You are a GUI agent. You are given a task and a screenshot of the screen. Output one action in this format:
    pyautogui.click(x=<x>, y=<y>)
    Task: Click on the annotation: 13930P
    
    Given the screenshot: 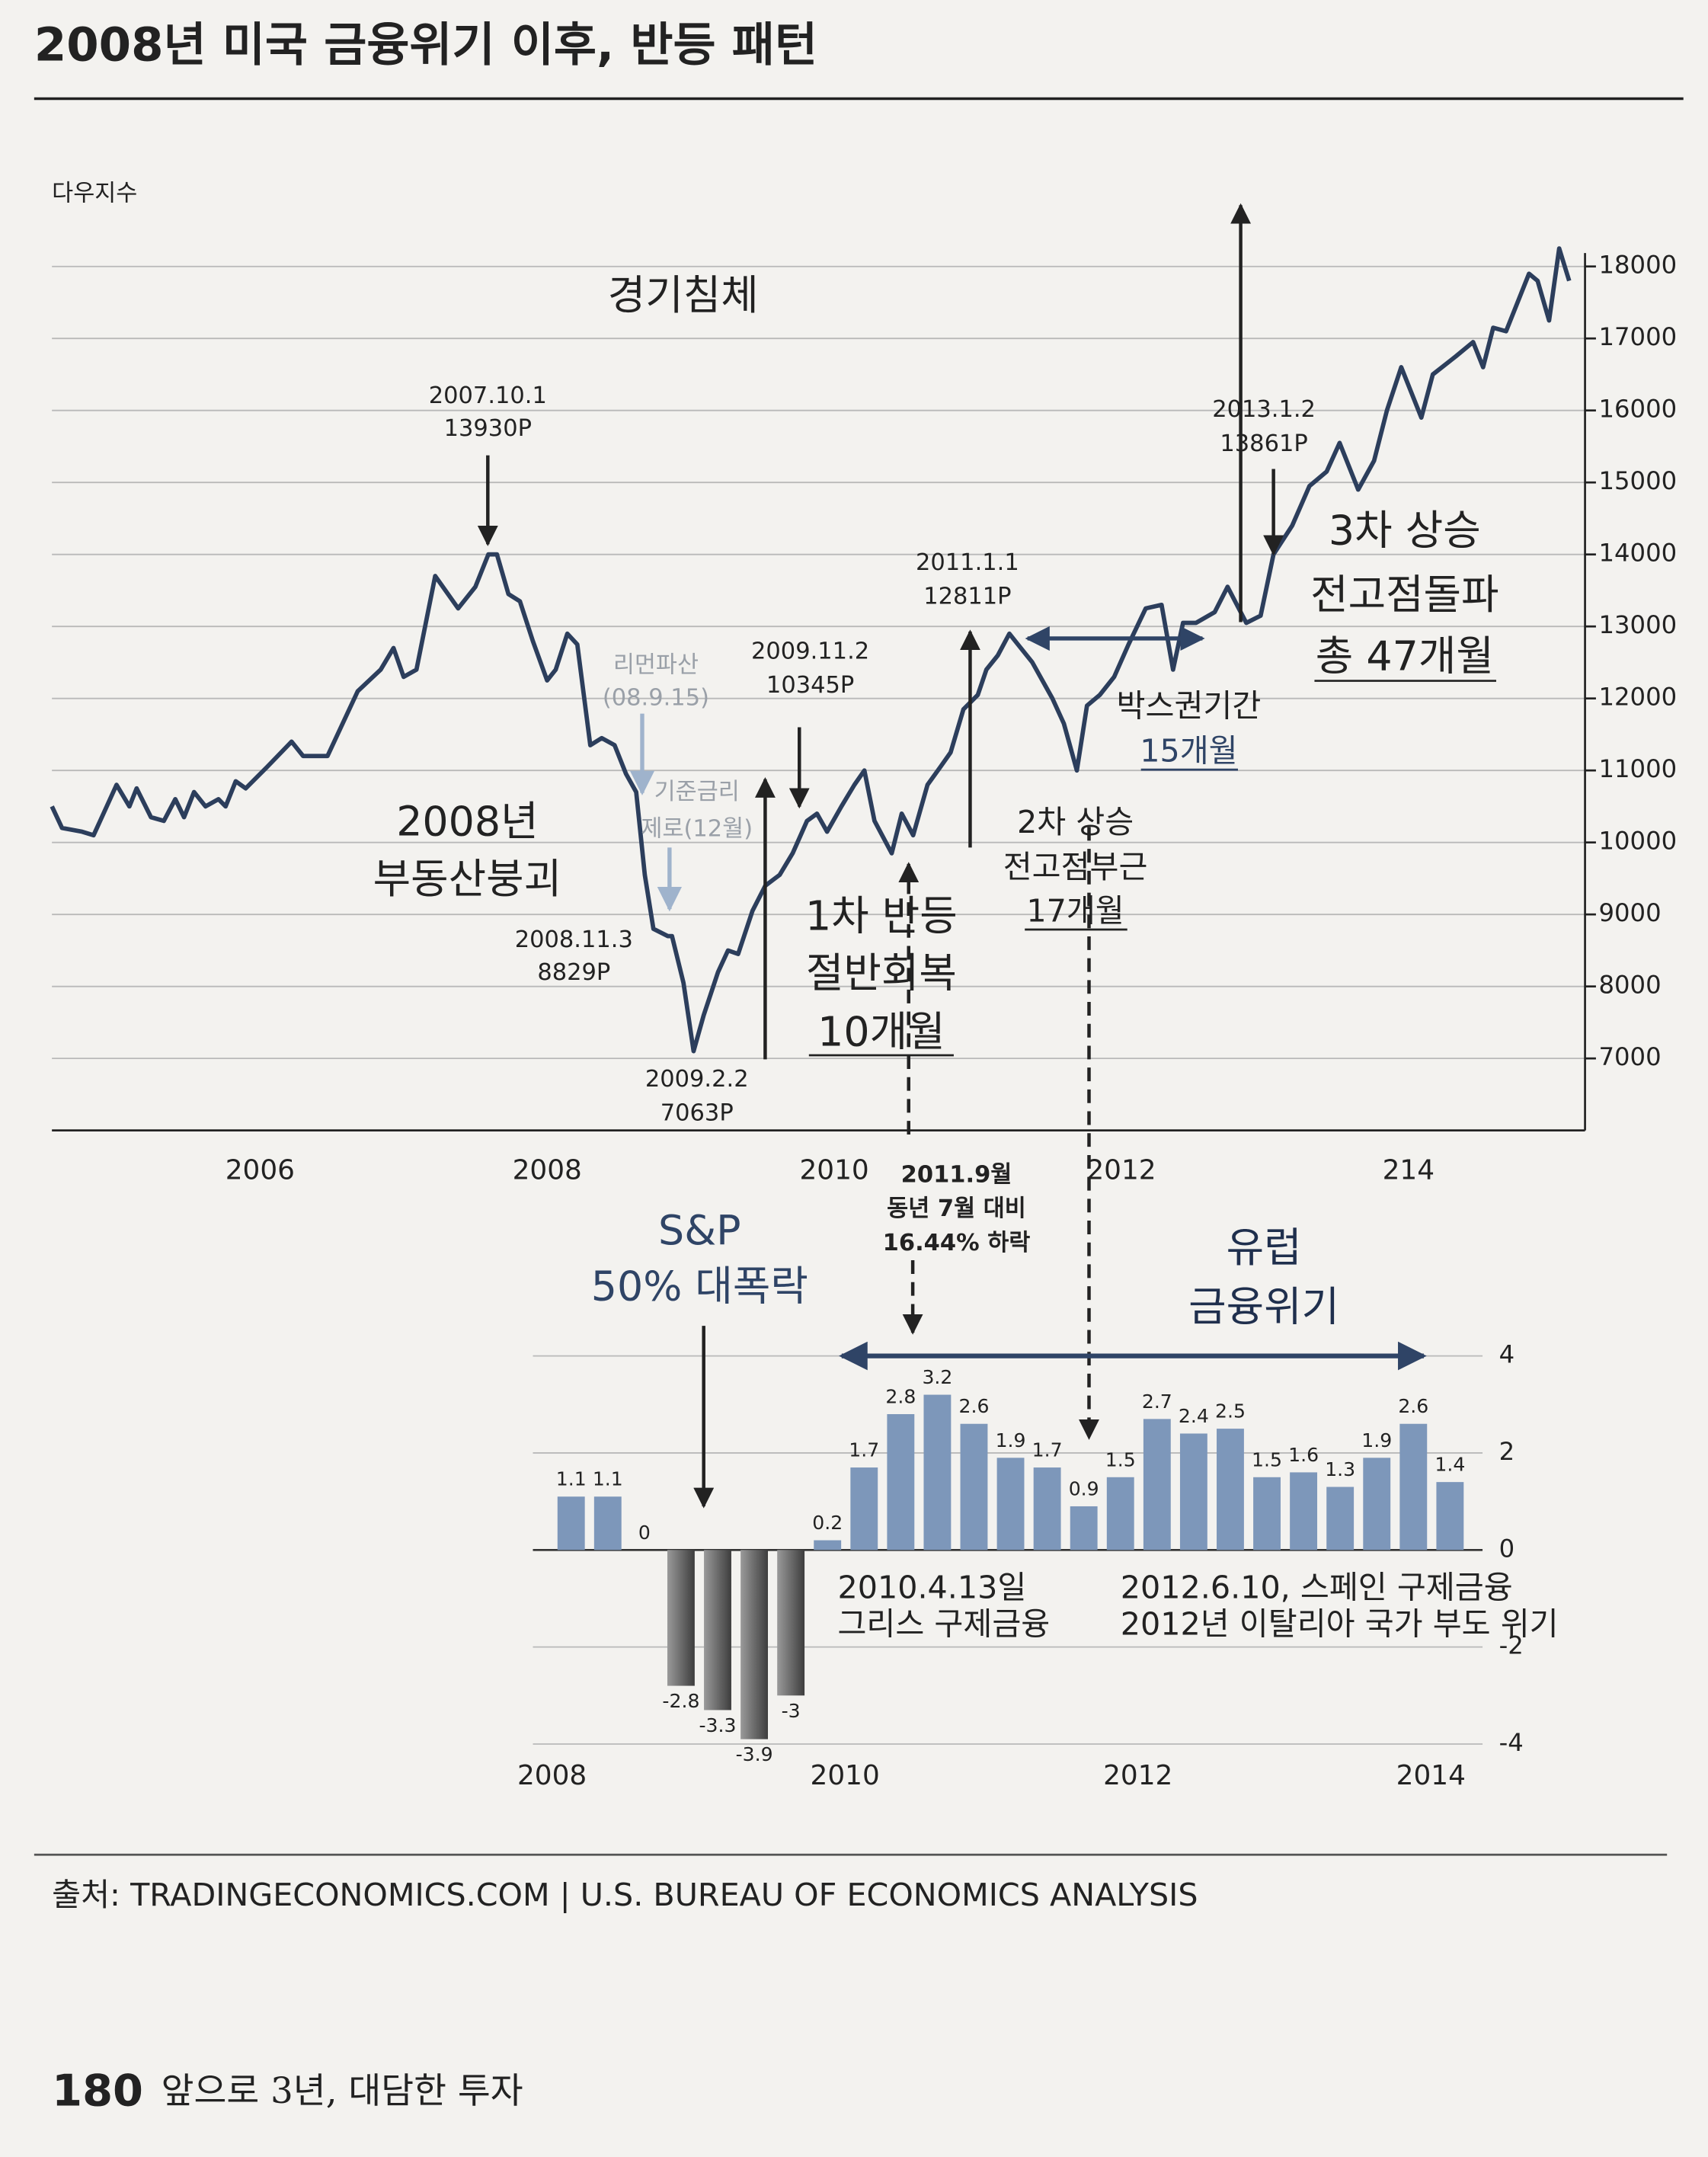 What is the action you would take?
    pyautogui.click(x=488, y=428)
    